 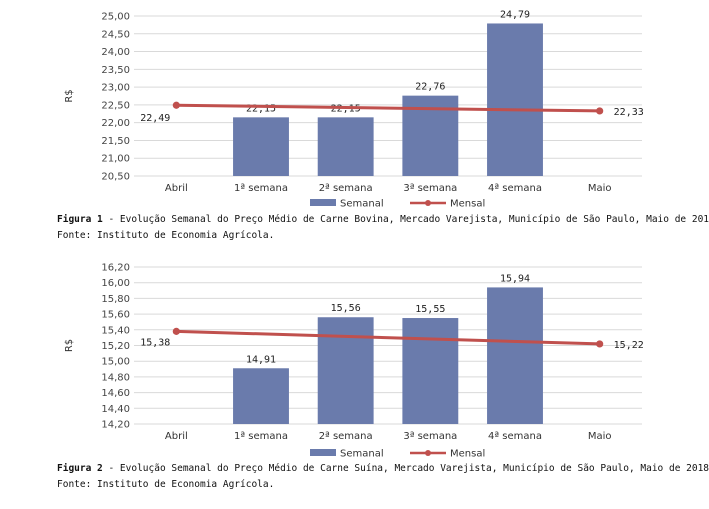 I want to click on chart-2-bar-label: 14,91, so click(x=261, y=359).